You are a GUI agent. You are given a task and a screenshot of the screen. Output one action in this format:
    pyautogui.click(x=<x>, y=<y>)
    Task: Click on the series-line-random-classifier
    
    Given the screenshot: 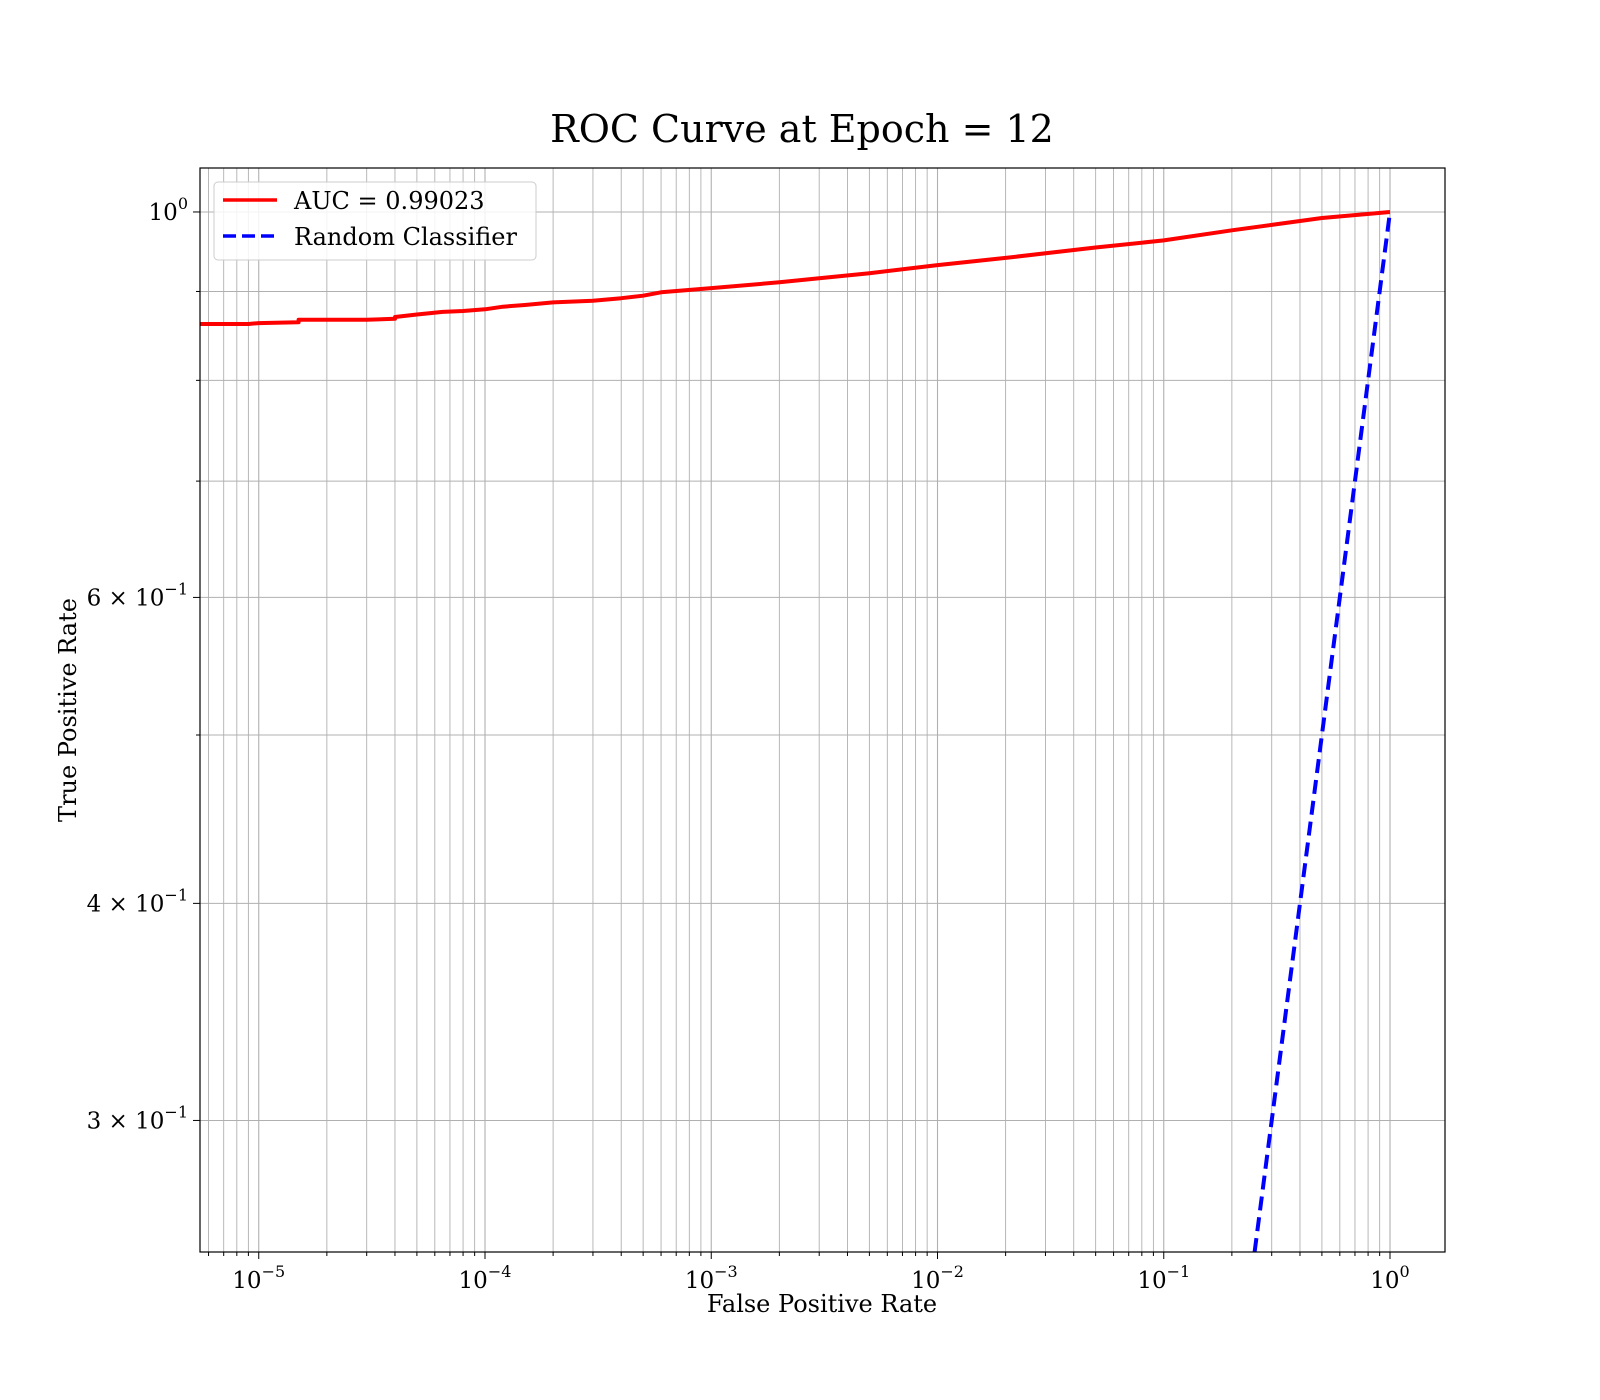 What is the action you would take?
    pyautogui.click(x=1322, y=731)
    